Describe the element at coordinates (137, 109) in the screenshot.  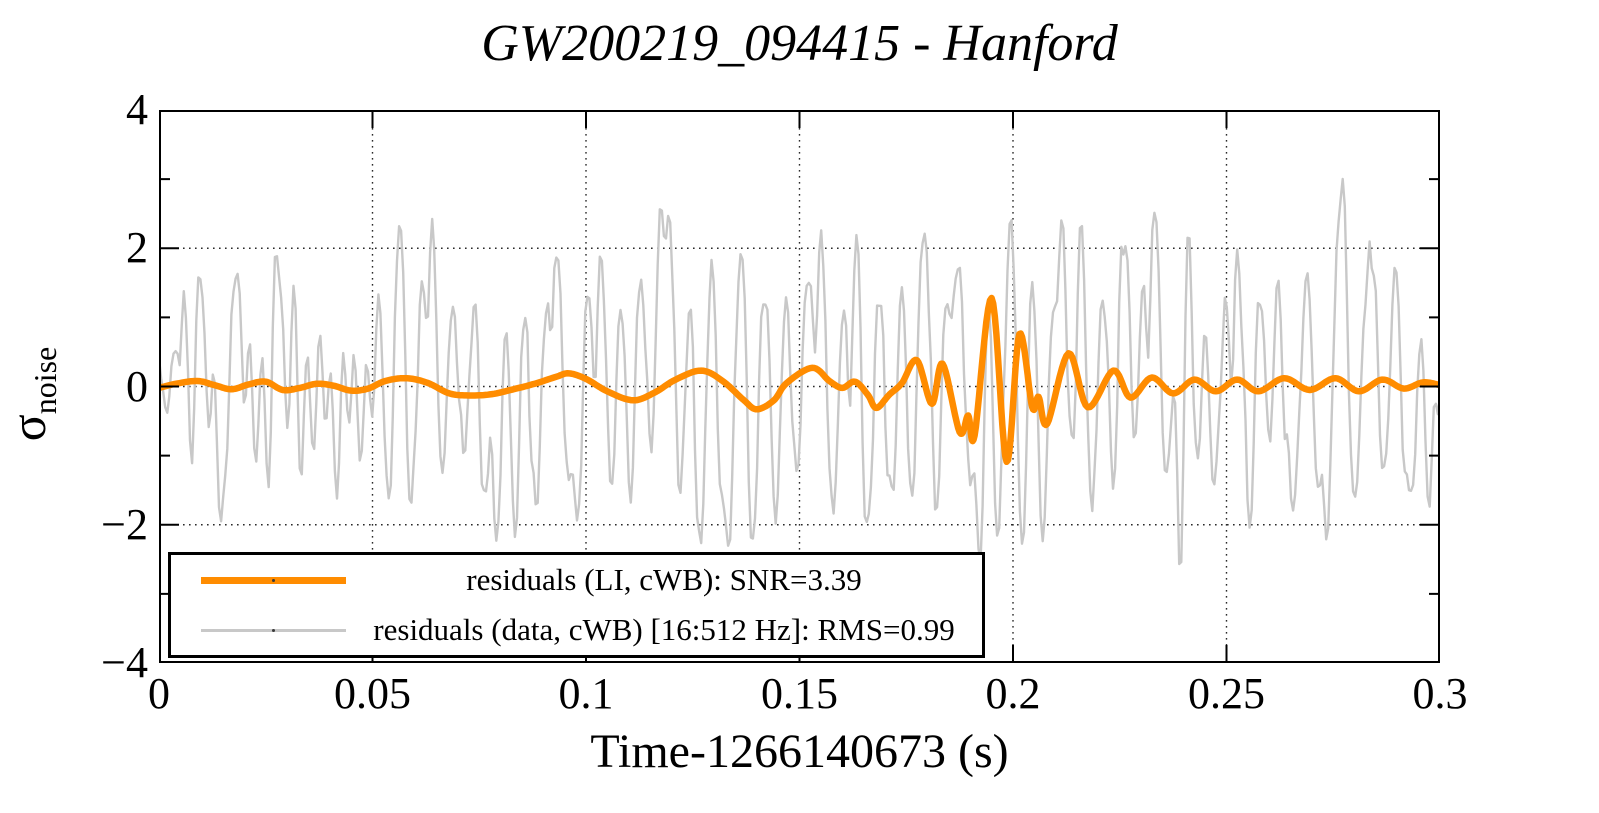
I see `y-tick-label-4: 4` at that location.